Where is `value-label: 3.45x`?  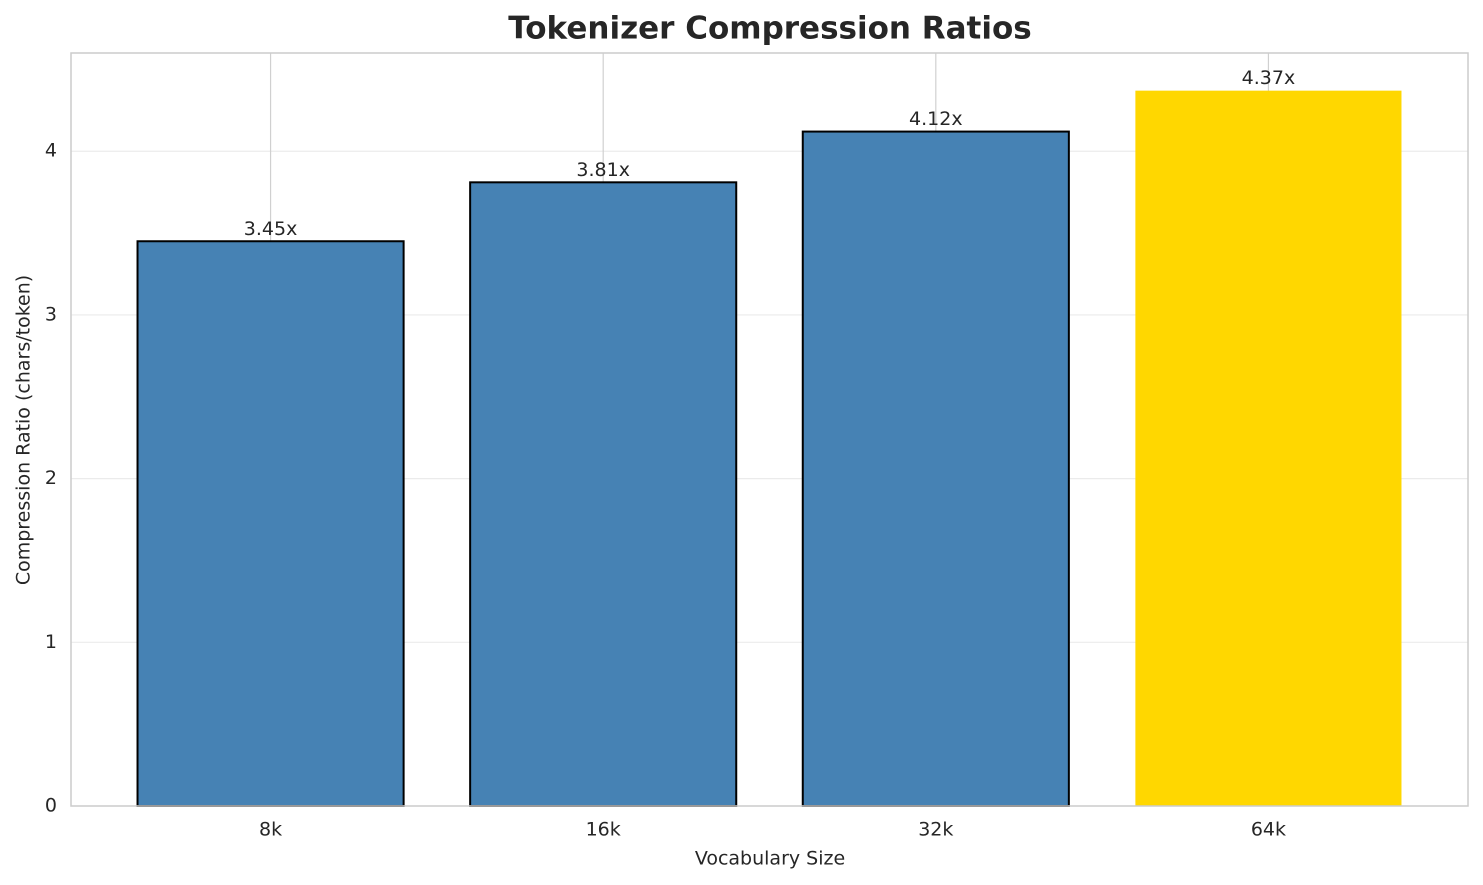
value-label: 3.45x is located at coordinates (271, 229).